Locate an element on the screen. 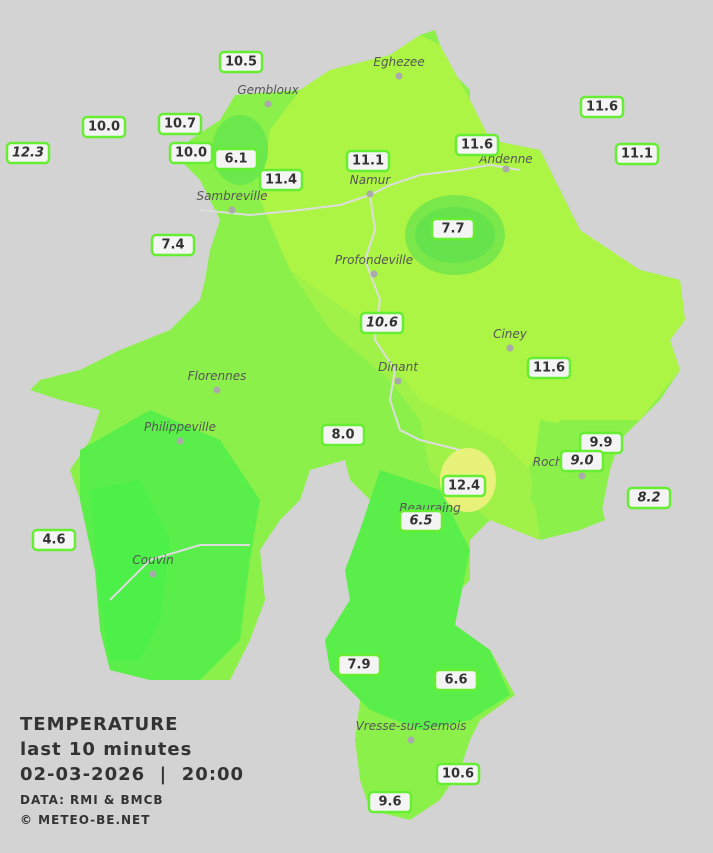 The width and height of the screenshot is (713, 853). station-value: 6.1 is located at coordinates (235, 159).